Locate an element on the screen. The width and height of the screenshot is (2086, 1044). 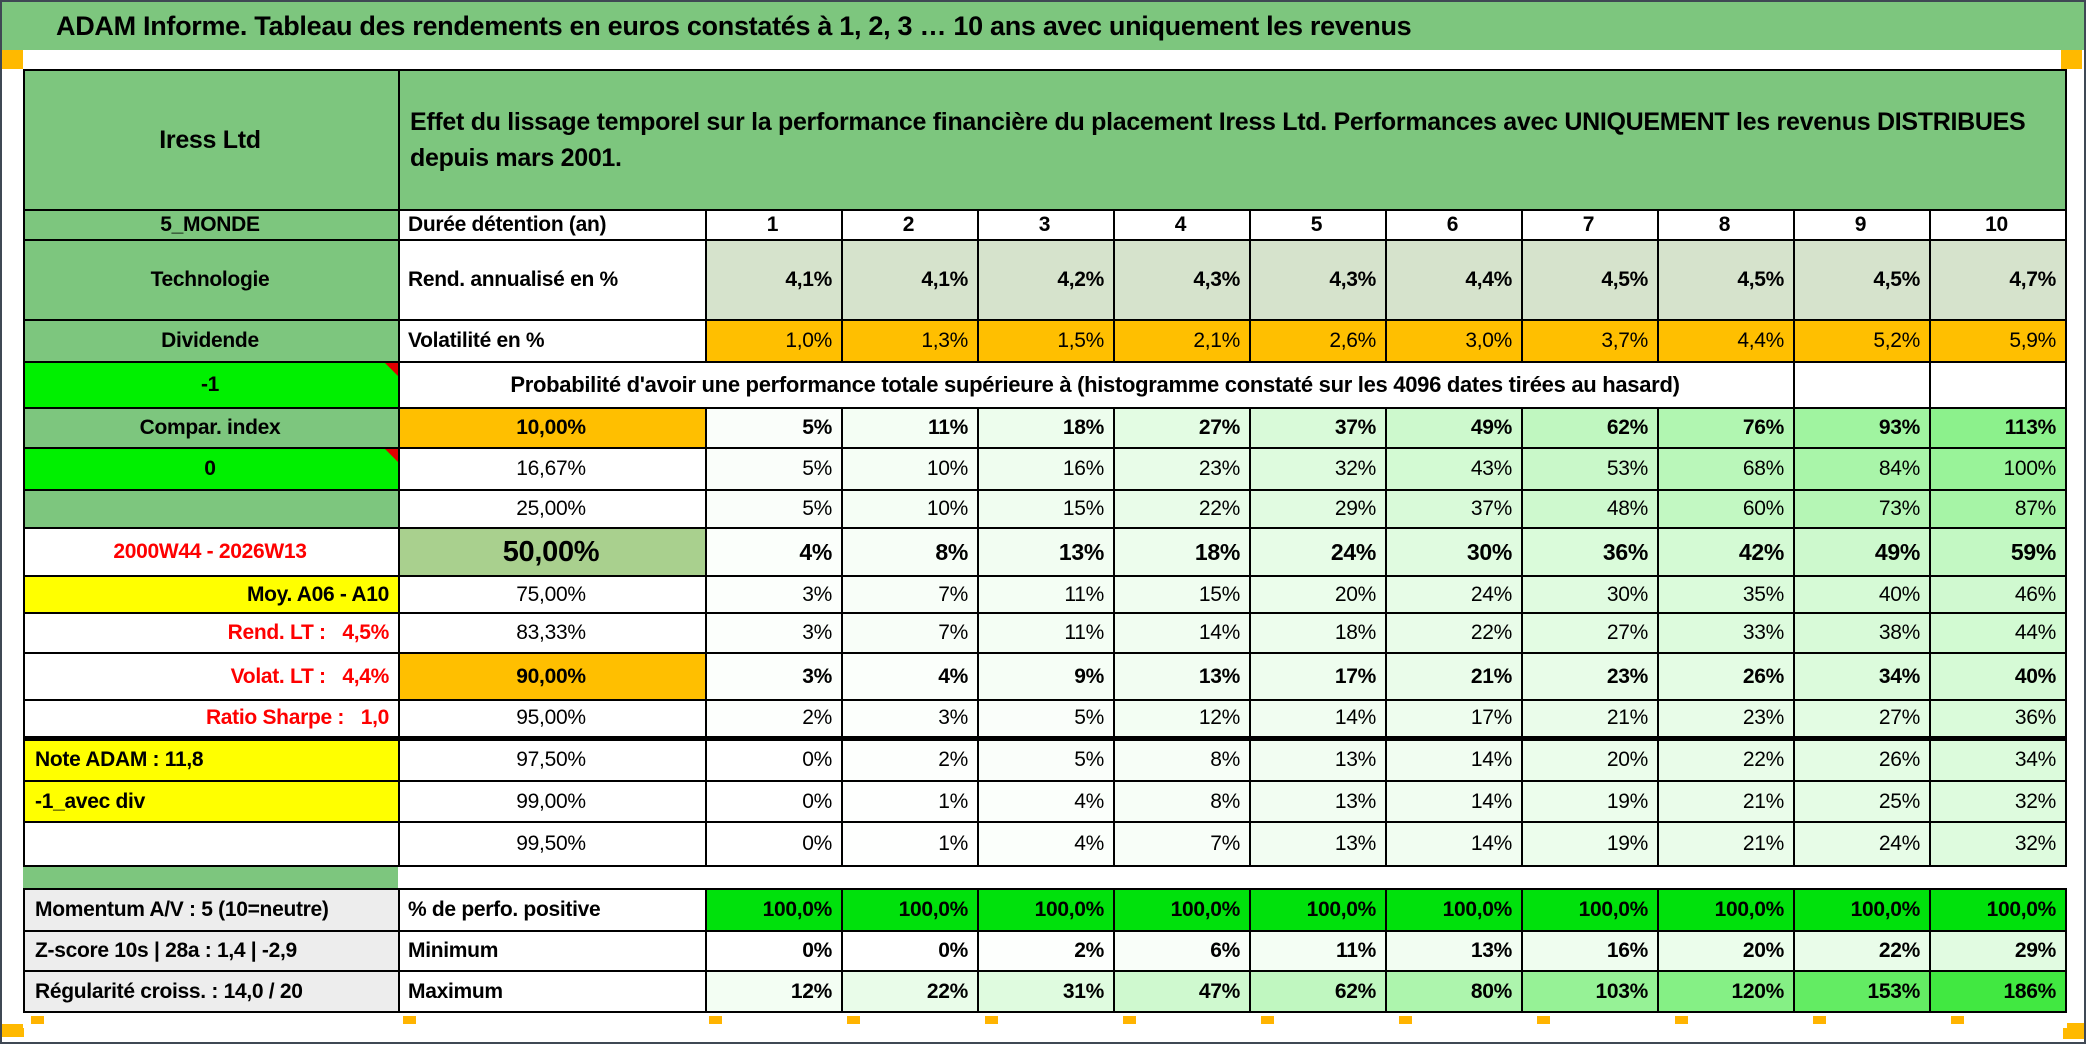
main-value-cell-r6-c3: 13% is located at coordinates (1046, 552).